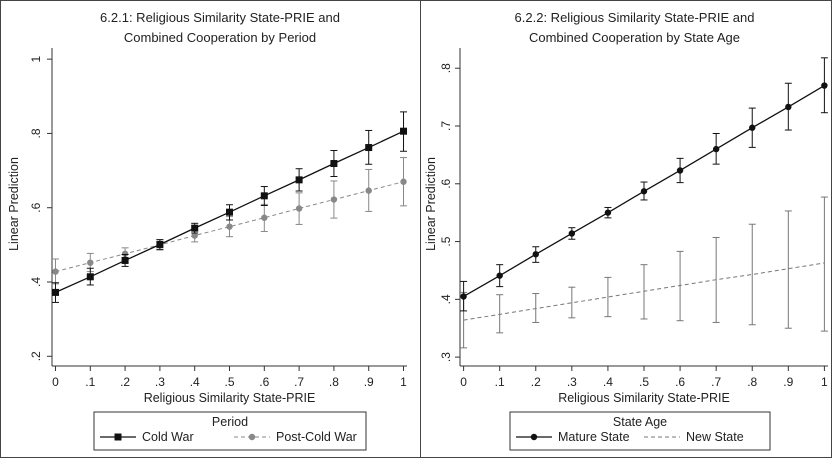 Image resolution: width=832 pixels, height=463 pixels. What do you see at coordinates (36, 58) in the screenshot?
I see `y-tick-label: 1` at bounding box center [36, 58].